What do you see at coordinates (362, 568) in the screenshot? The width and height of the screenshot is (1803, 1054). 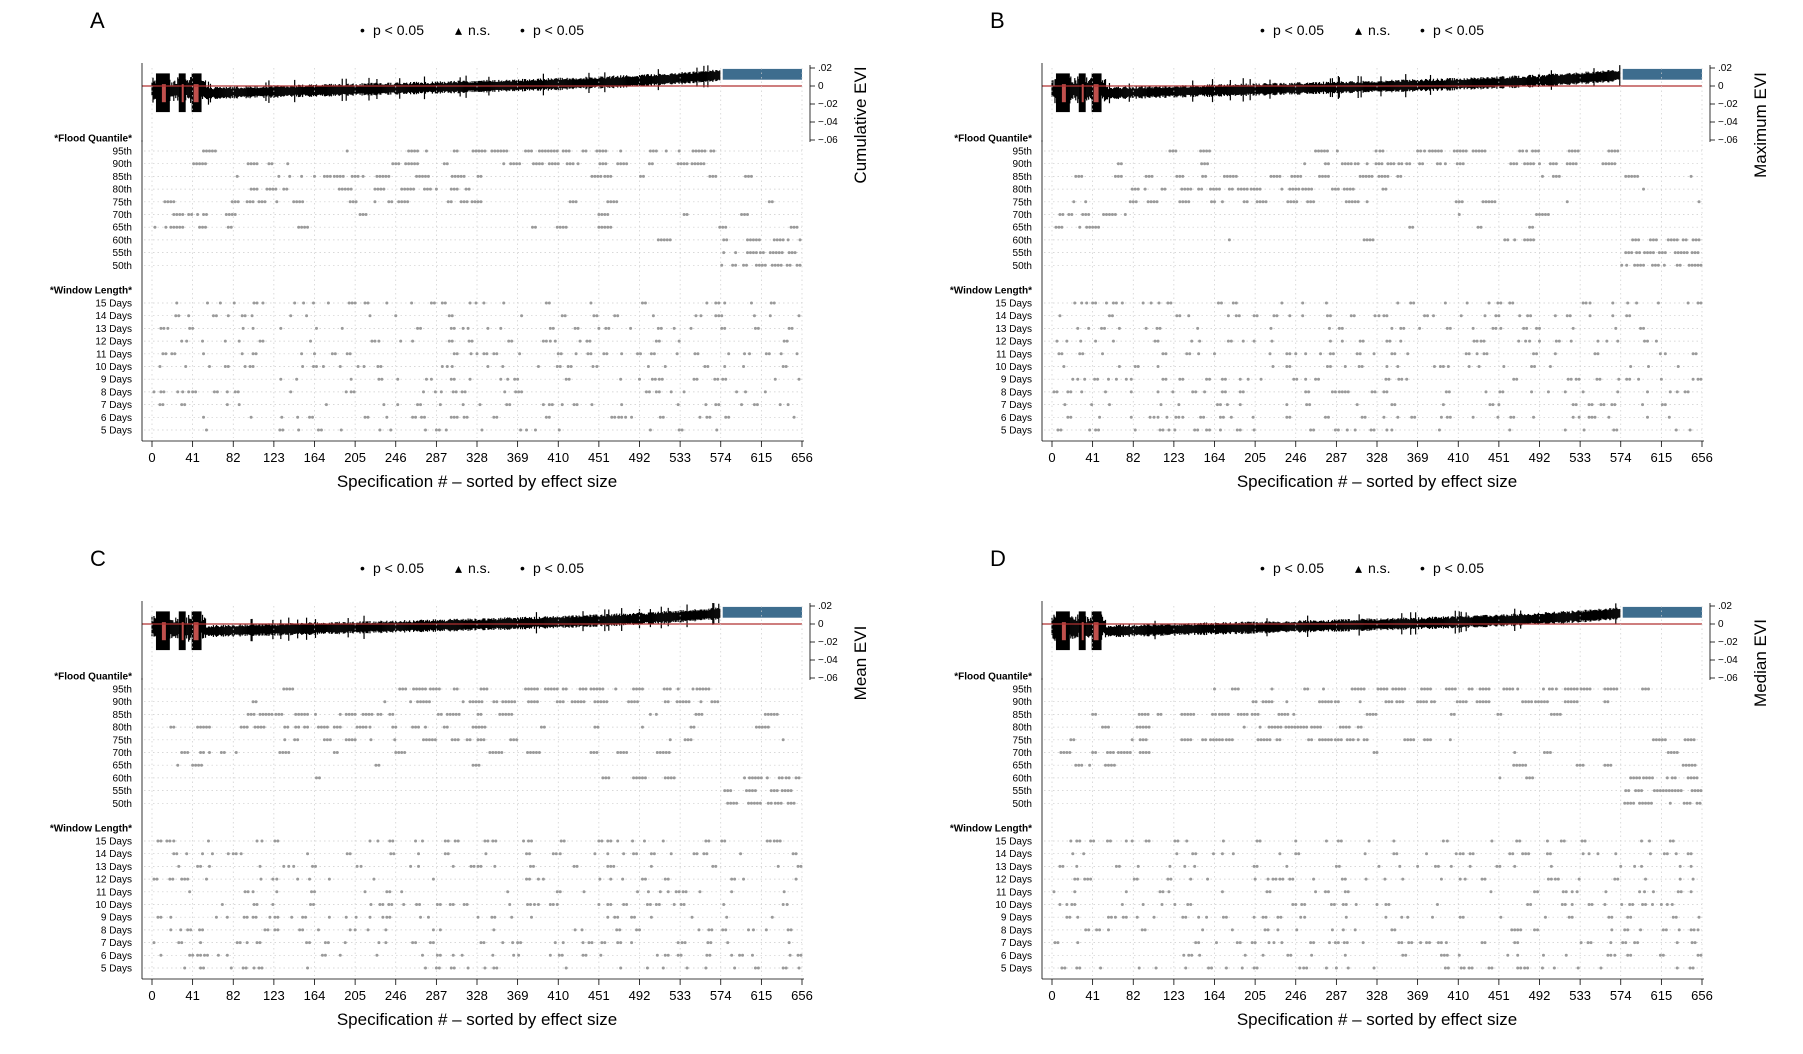 I see `legend-symbol: •` at bounding box center [362, 568].